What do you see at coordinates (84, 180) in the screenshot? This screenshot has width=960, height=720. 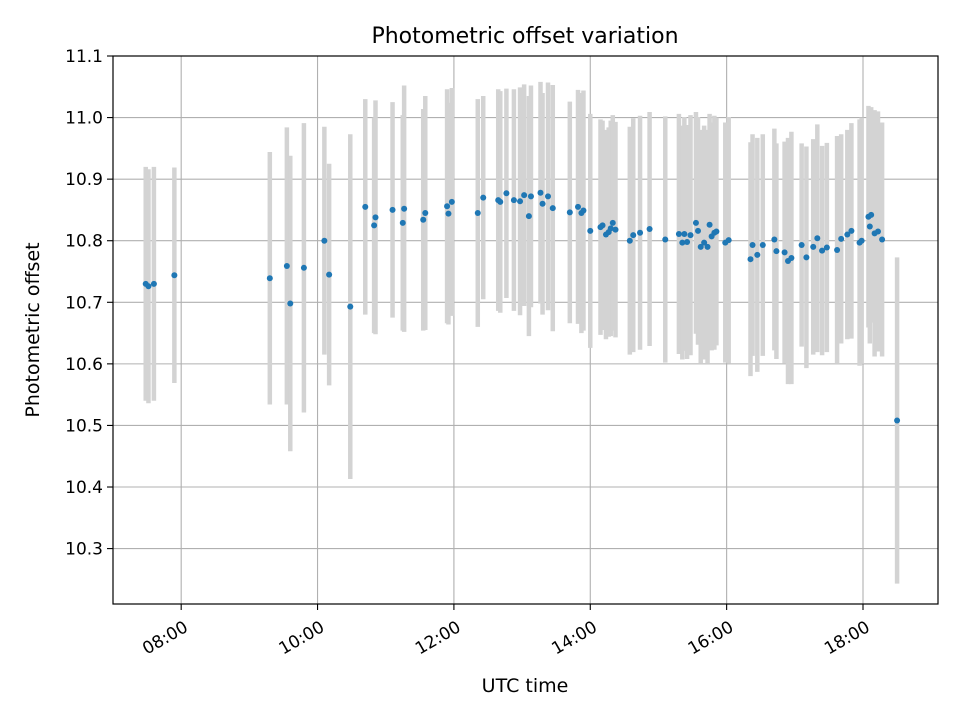 I see `y-tick-label: 10.9` at bounding box center [84, 180].